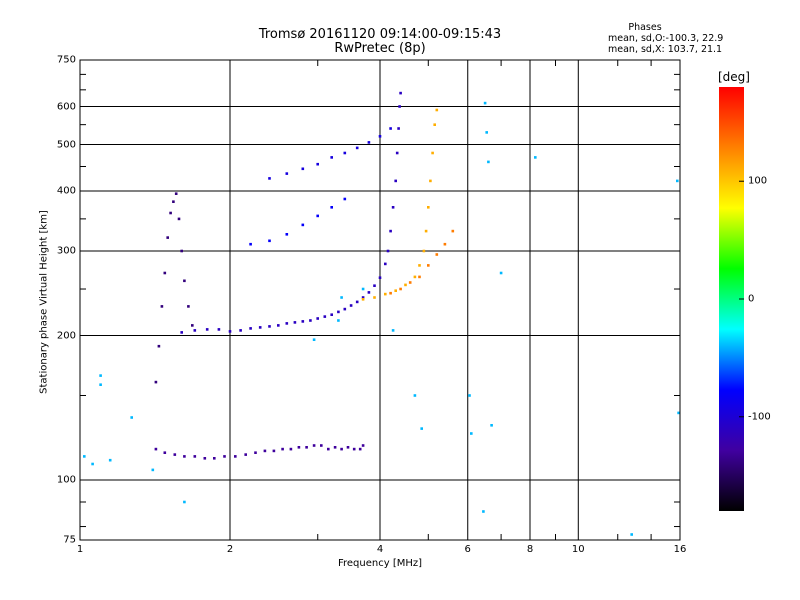 This screenshot has width=800, height=600. Describe the element at coordinates (380, 34) in the screenshot. I see `chart-title: Tromsø 20161120 09:14:00-09:15:43` at that location.